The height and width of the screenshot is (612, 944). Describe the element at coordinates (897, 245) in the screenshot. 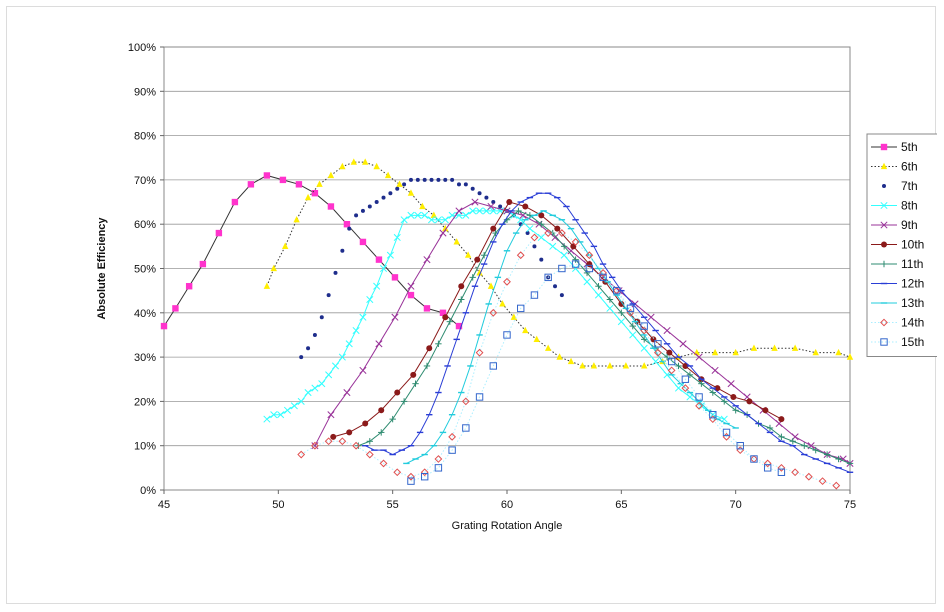

I see `legend-item-10th: 10th` at that location.